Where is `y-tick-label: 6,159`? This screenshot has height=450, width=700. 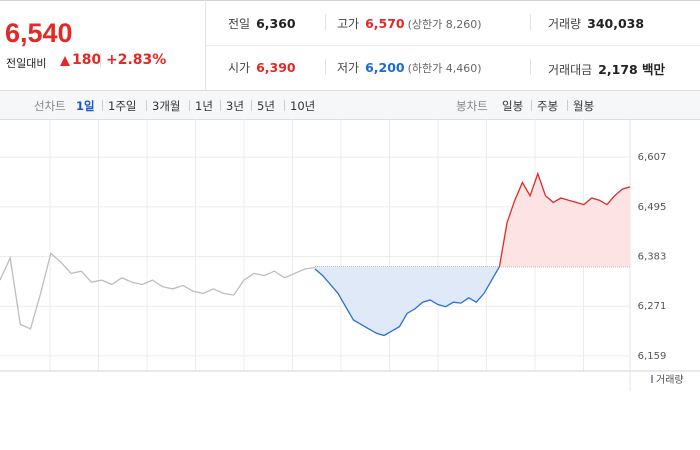
y-tick-label: 6,159 is located at coordinates (652, 356).